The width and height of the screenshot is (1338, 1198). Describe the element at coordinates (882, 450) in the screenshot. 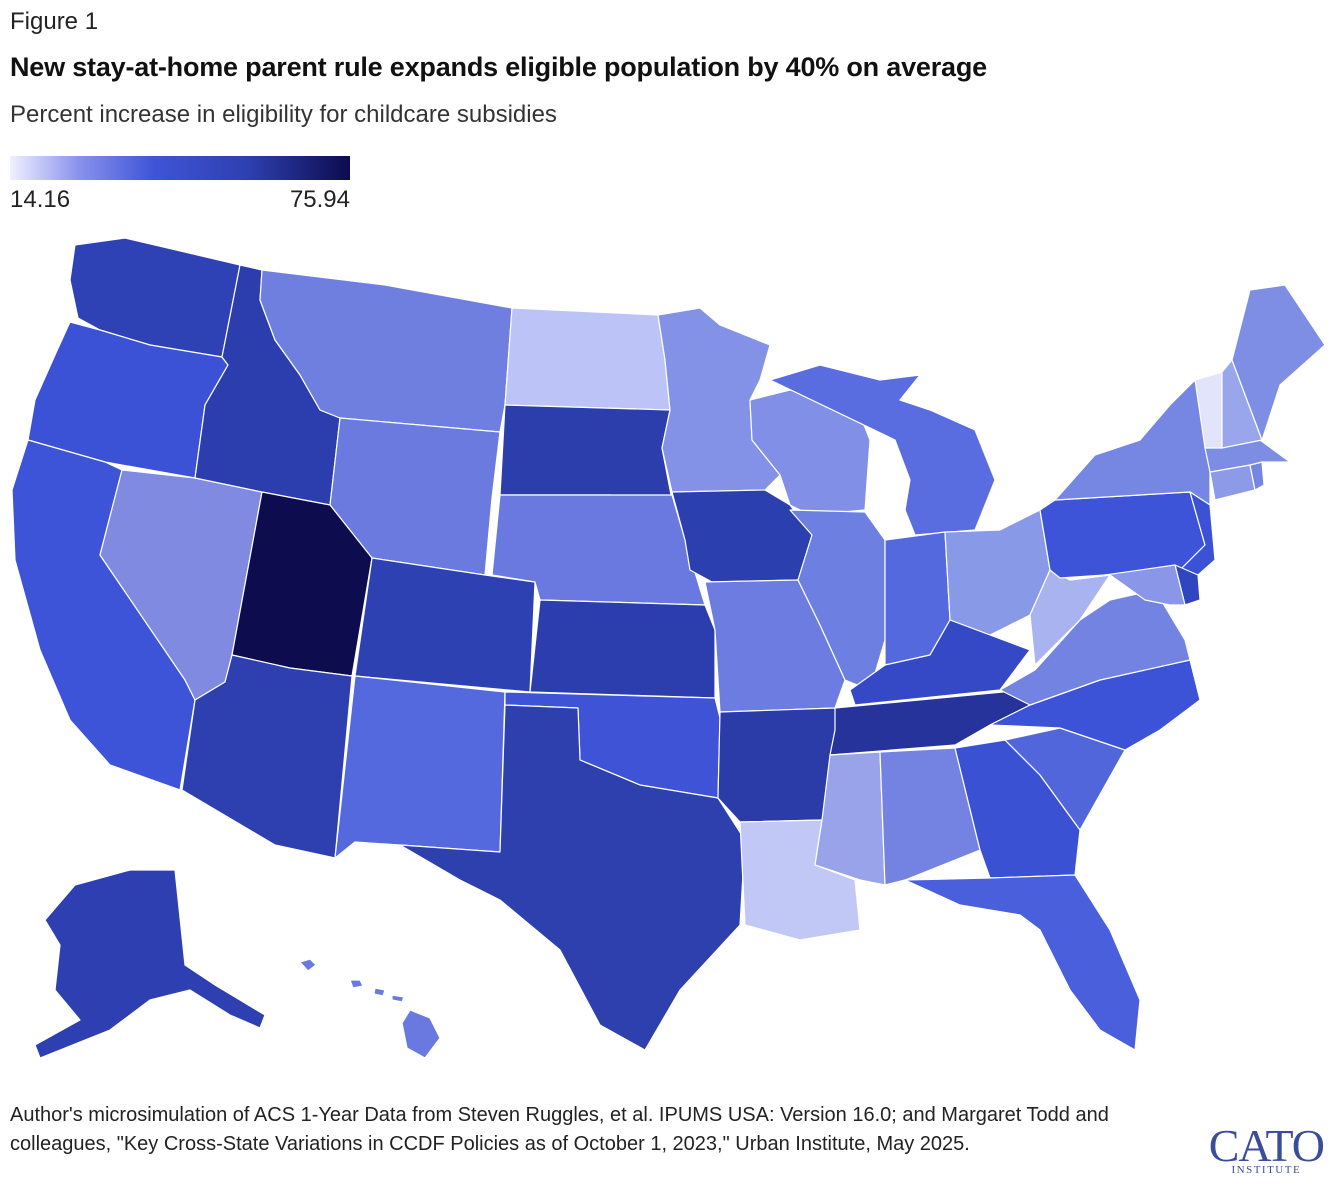

I see `state-MI` at that location.